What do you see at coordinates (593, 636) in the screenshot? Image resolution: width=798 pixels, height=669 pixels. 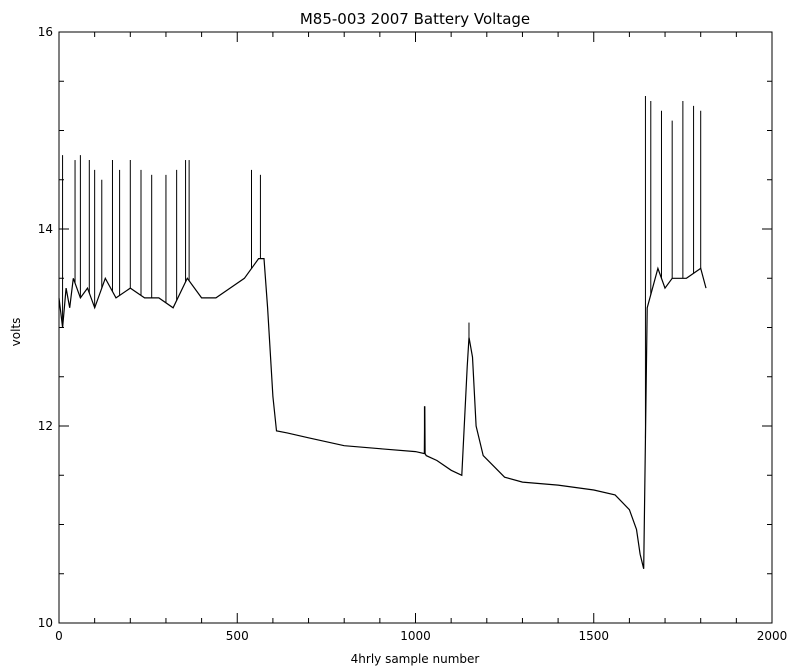 I see `x-tick-label: 1500` at bounding box center [593, 636].